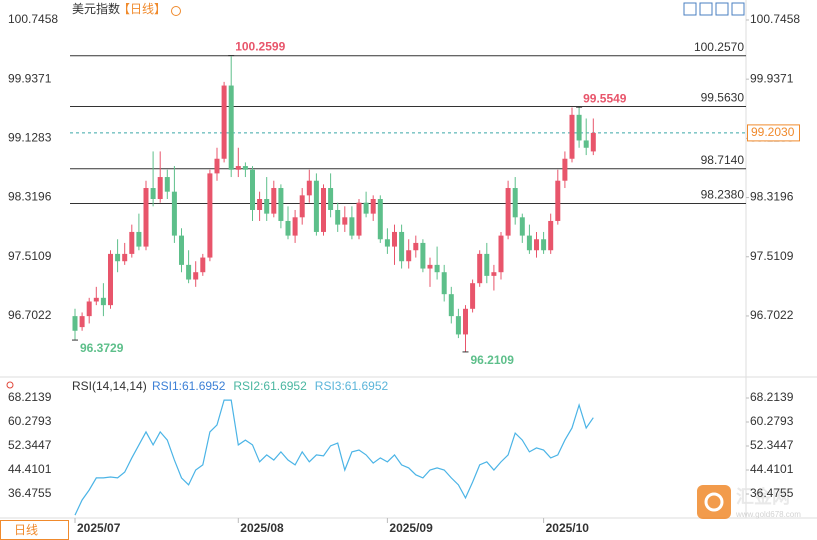  Describe the element at coordinates (334, 457) in the screenshot. I see `rsi-line` at that location.